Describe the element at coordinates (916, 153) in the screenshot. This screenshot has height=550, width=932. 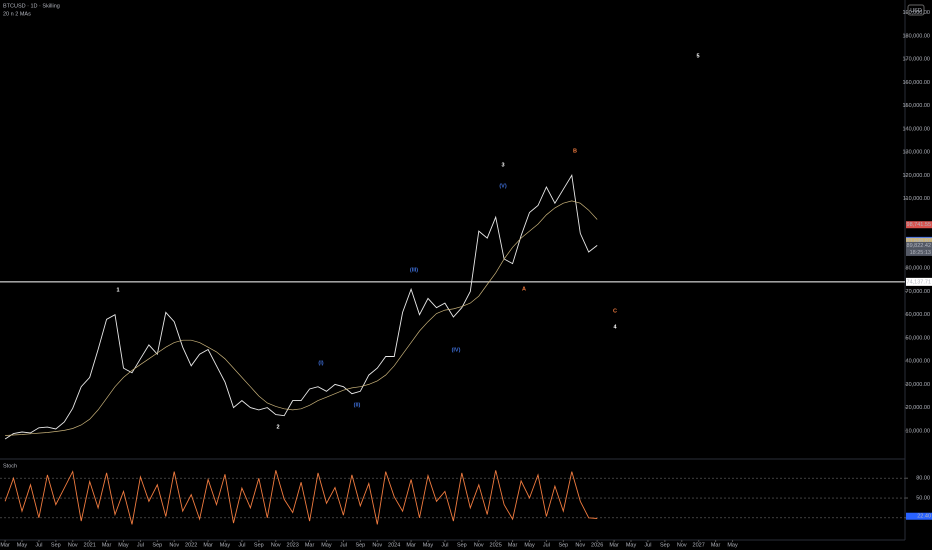
I see `y-tick-label: 130,000.00` at that location.